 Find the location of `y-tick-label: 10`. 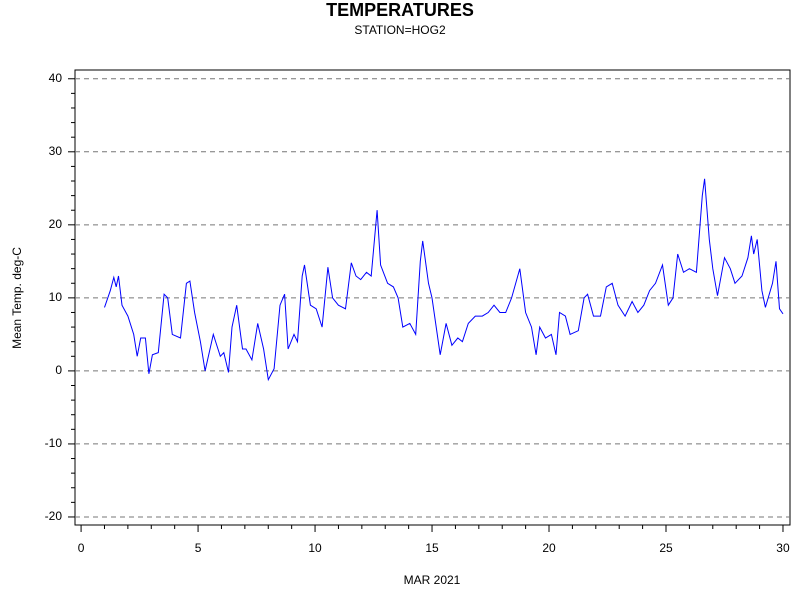

y-tick-label: 10 is located at coordinates (56, 297).